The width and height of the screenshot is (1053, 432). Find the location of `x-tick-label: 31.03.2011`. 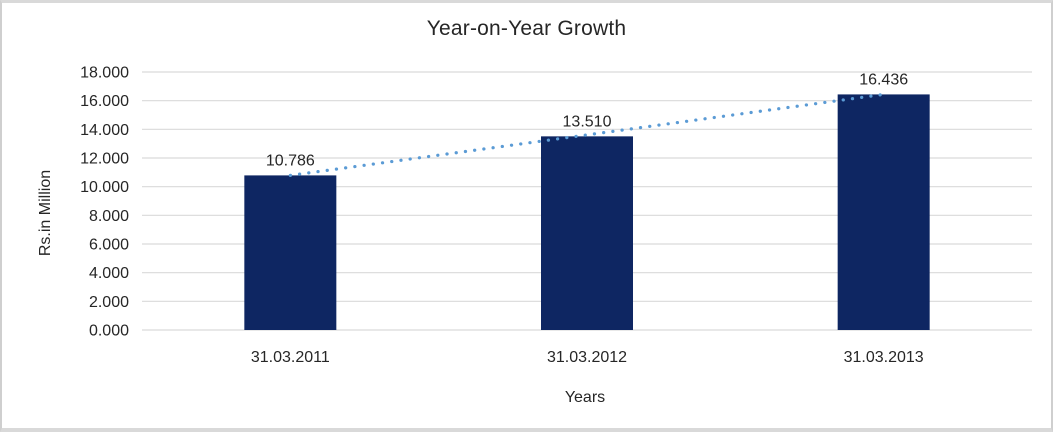

x-tick-label: 31.03.2011 is located at coordinates (290, 357).